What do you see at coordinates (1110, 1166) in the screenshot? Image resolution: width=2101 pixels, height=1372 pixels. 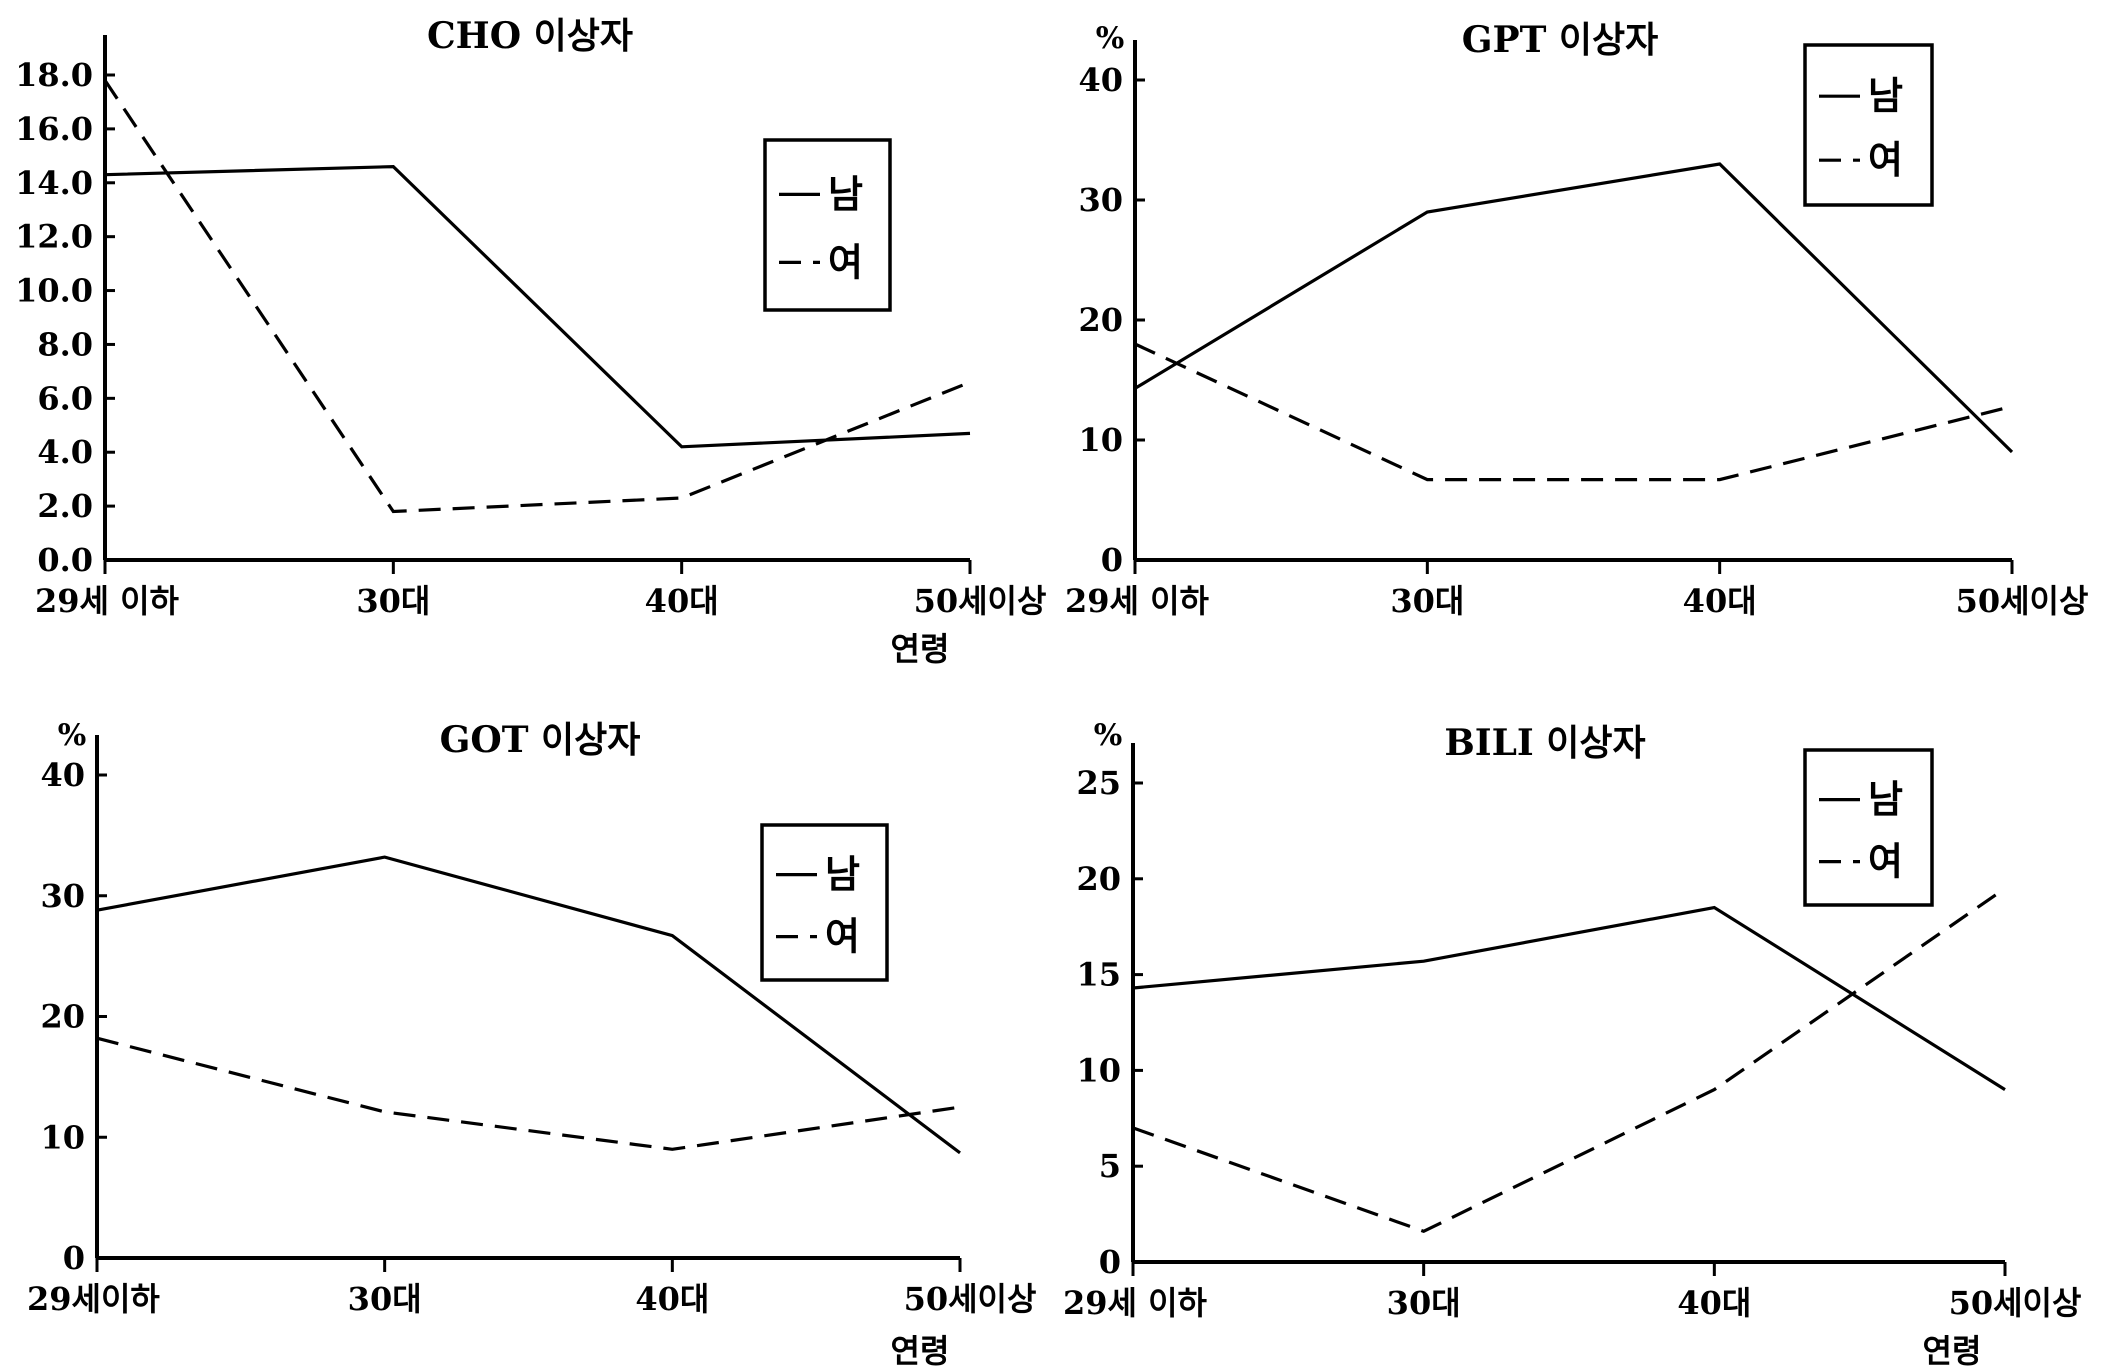 I see `y-tick-label: 5` at bounding box center [1110, 1166].